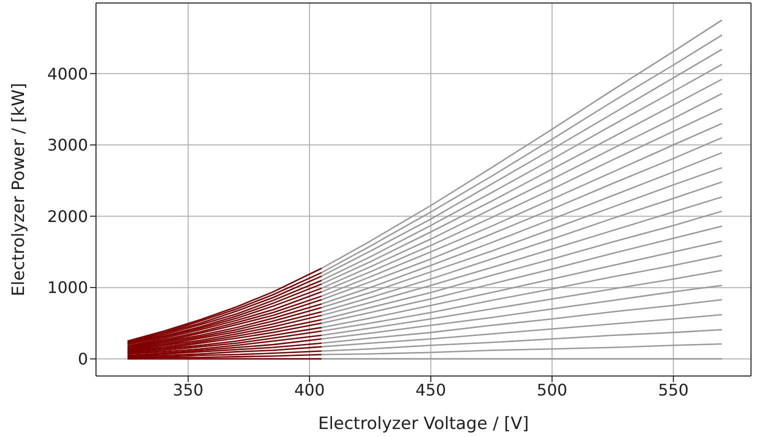 The height and width of the screenshot is (437, 761). What do you see at coordinates (673, 390) in the screenshot?
I see `x-tick-label: 550` at bounding box center [673, 390].